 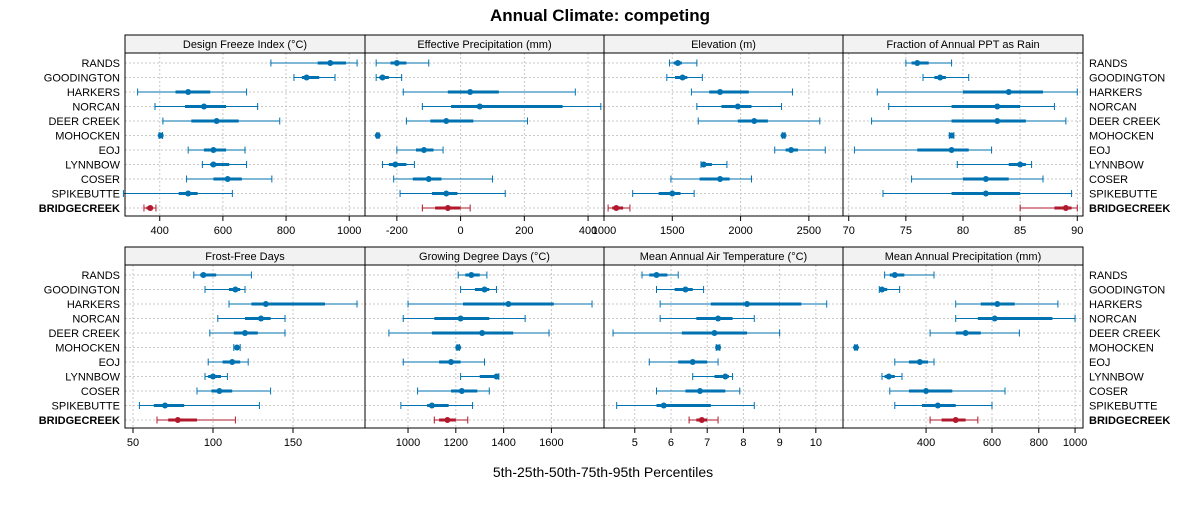 I want to click on x-tick-label: 1400, so click(x=503, y=443).